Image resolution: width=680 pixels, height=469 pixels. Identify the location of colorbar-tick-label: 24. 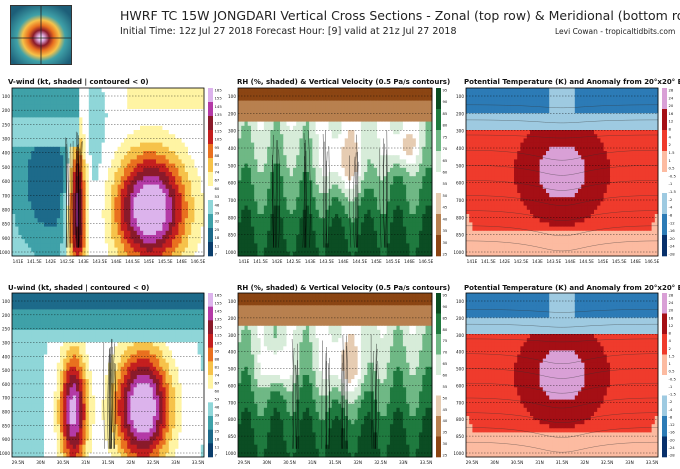
(671, 302).